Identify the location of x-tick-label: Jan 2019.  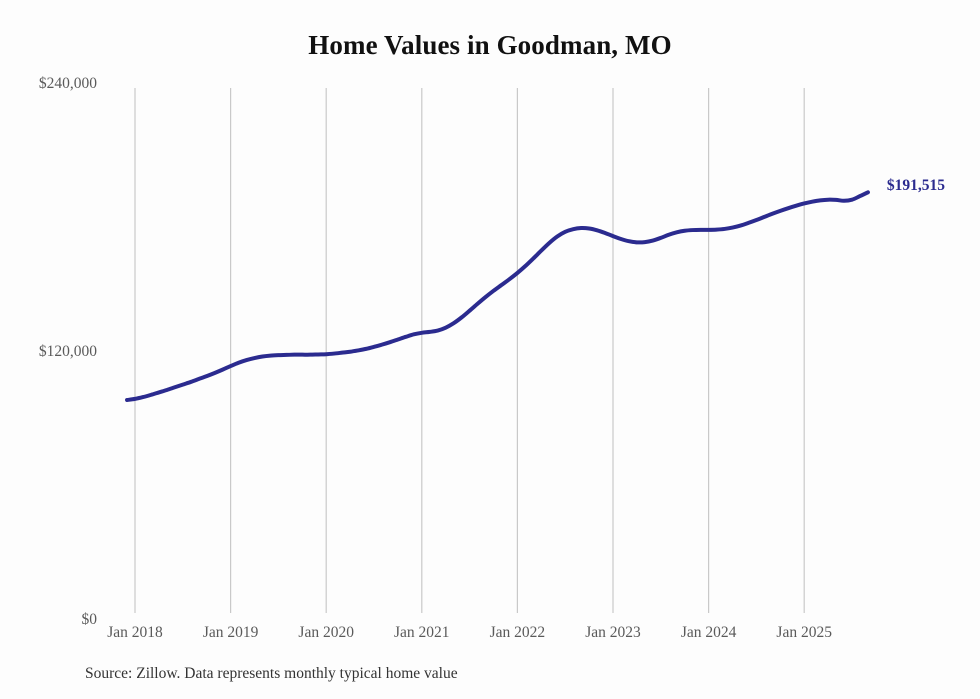
(230, 632).